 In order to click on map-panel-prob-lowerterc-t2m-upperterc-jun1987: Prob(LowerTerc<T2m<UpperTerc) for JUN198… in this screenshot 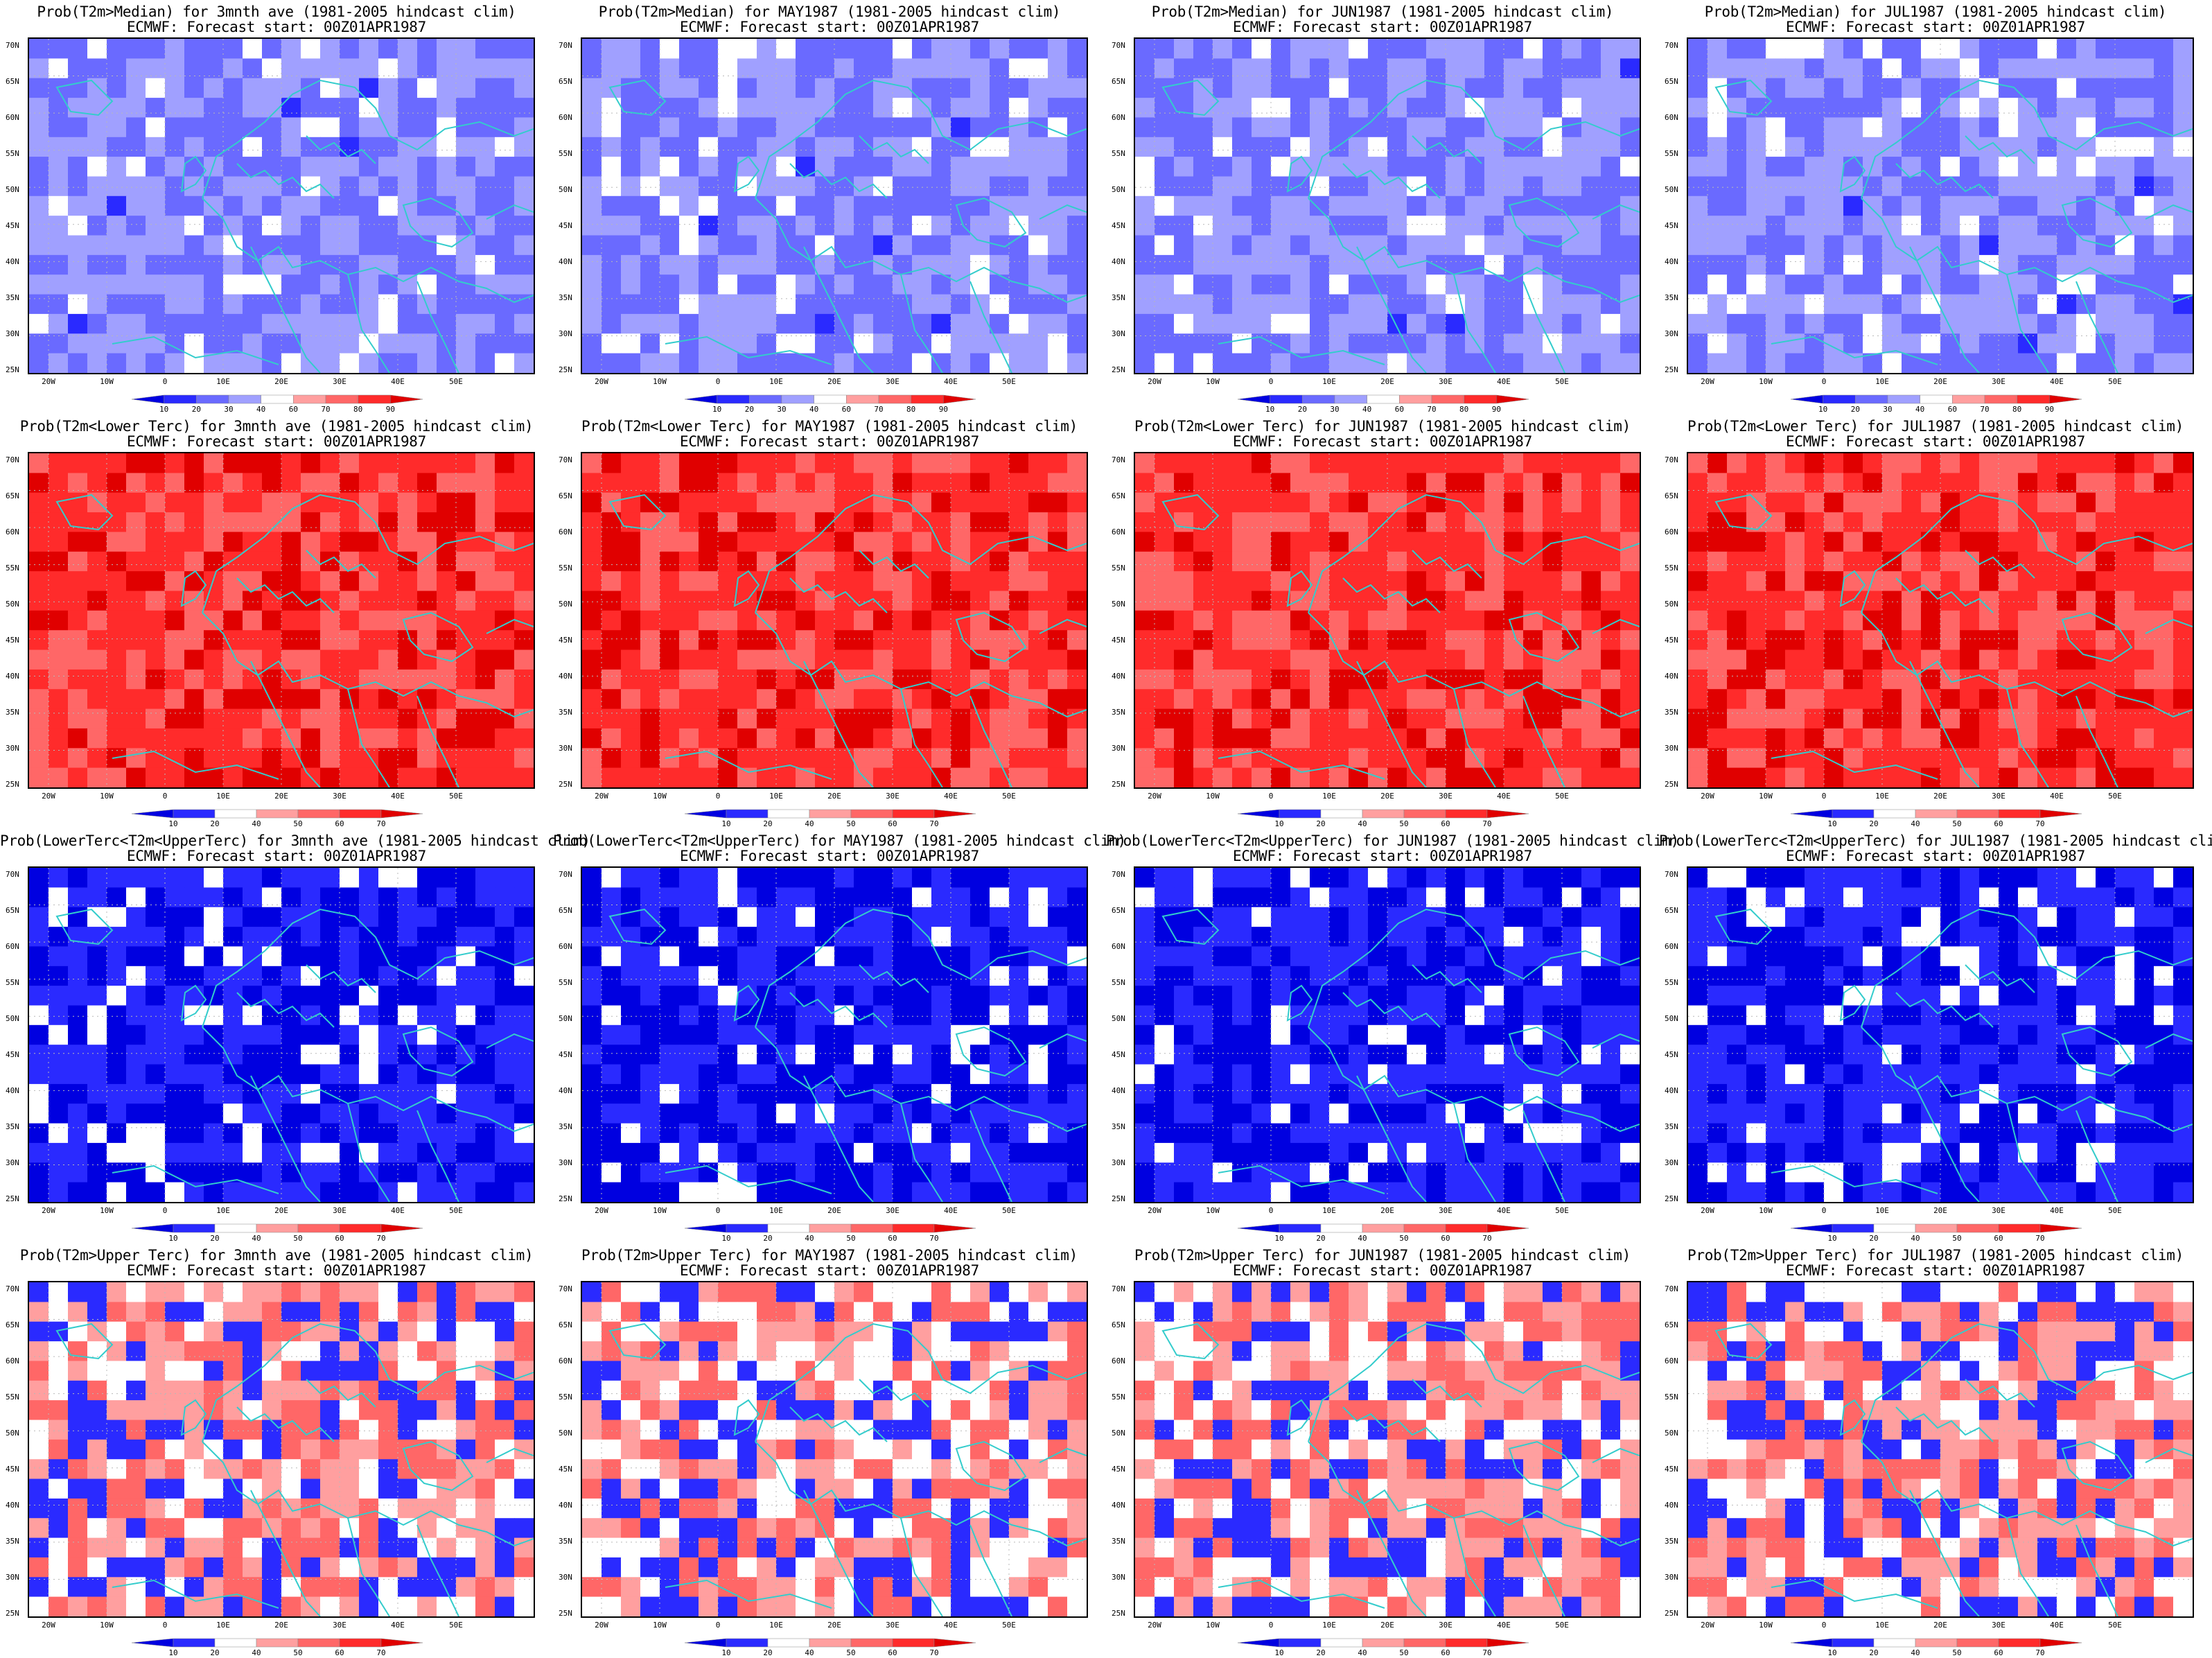, I will do `click(1392, 1036)`.